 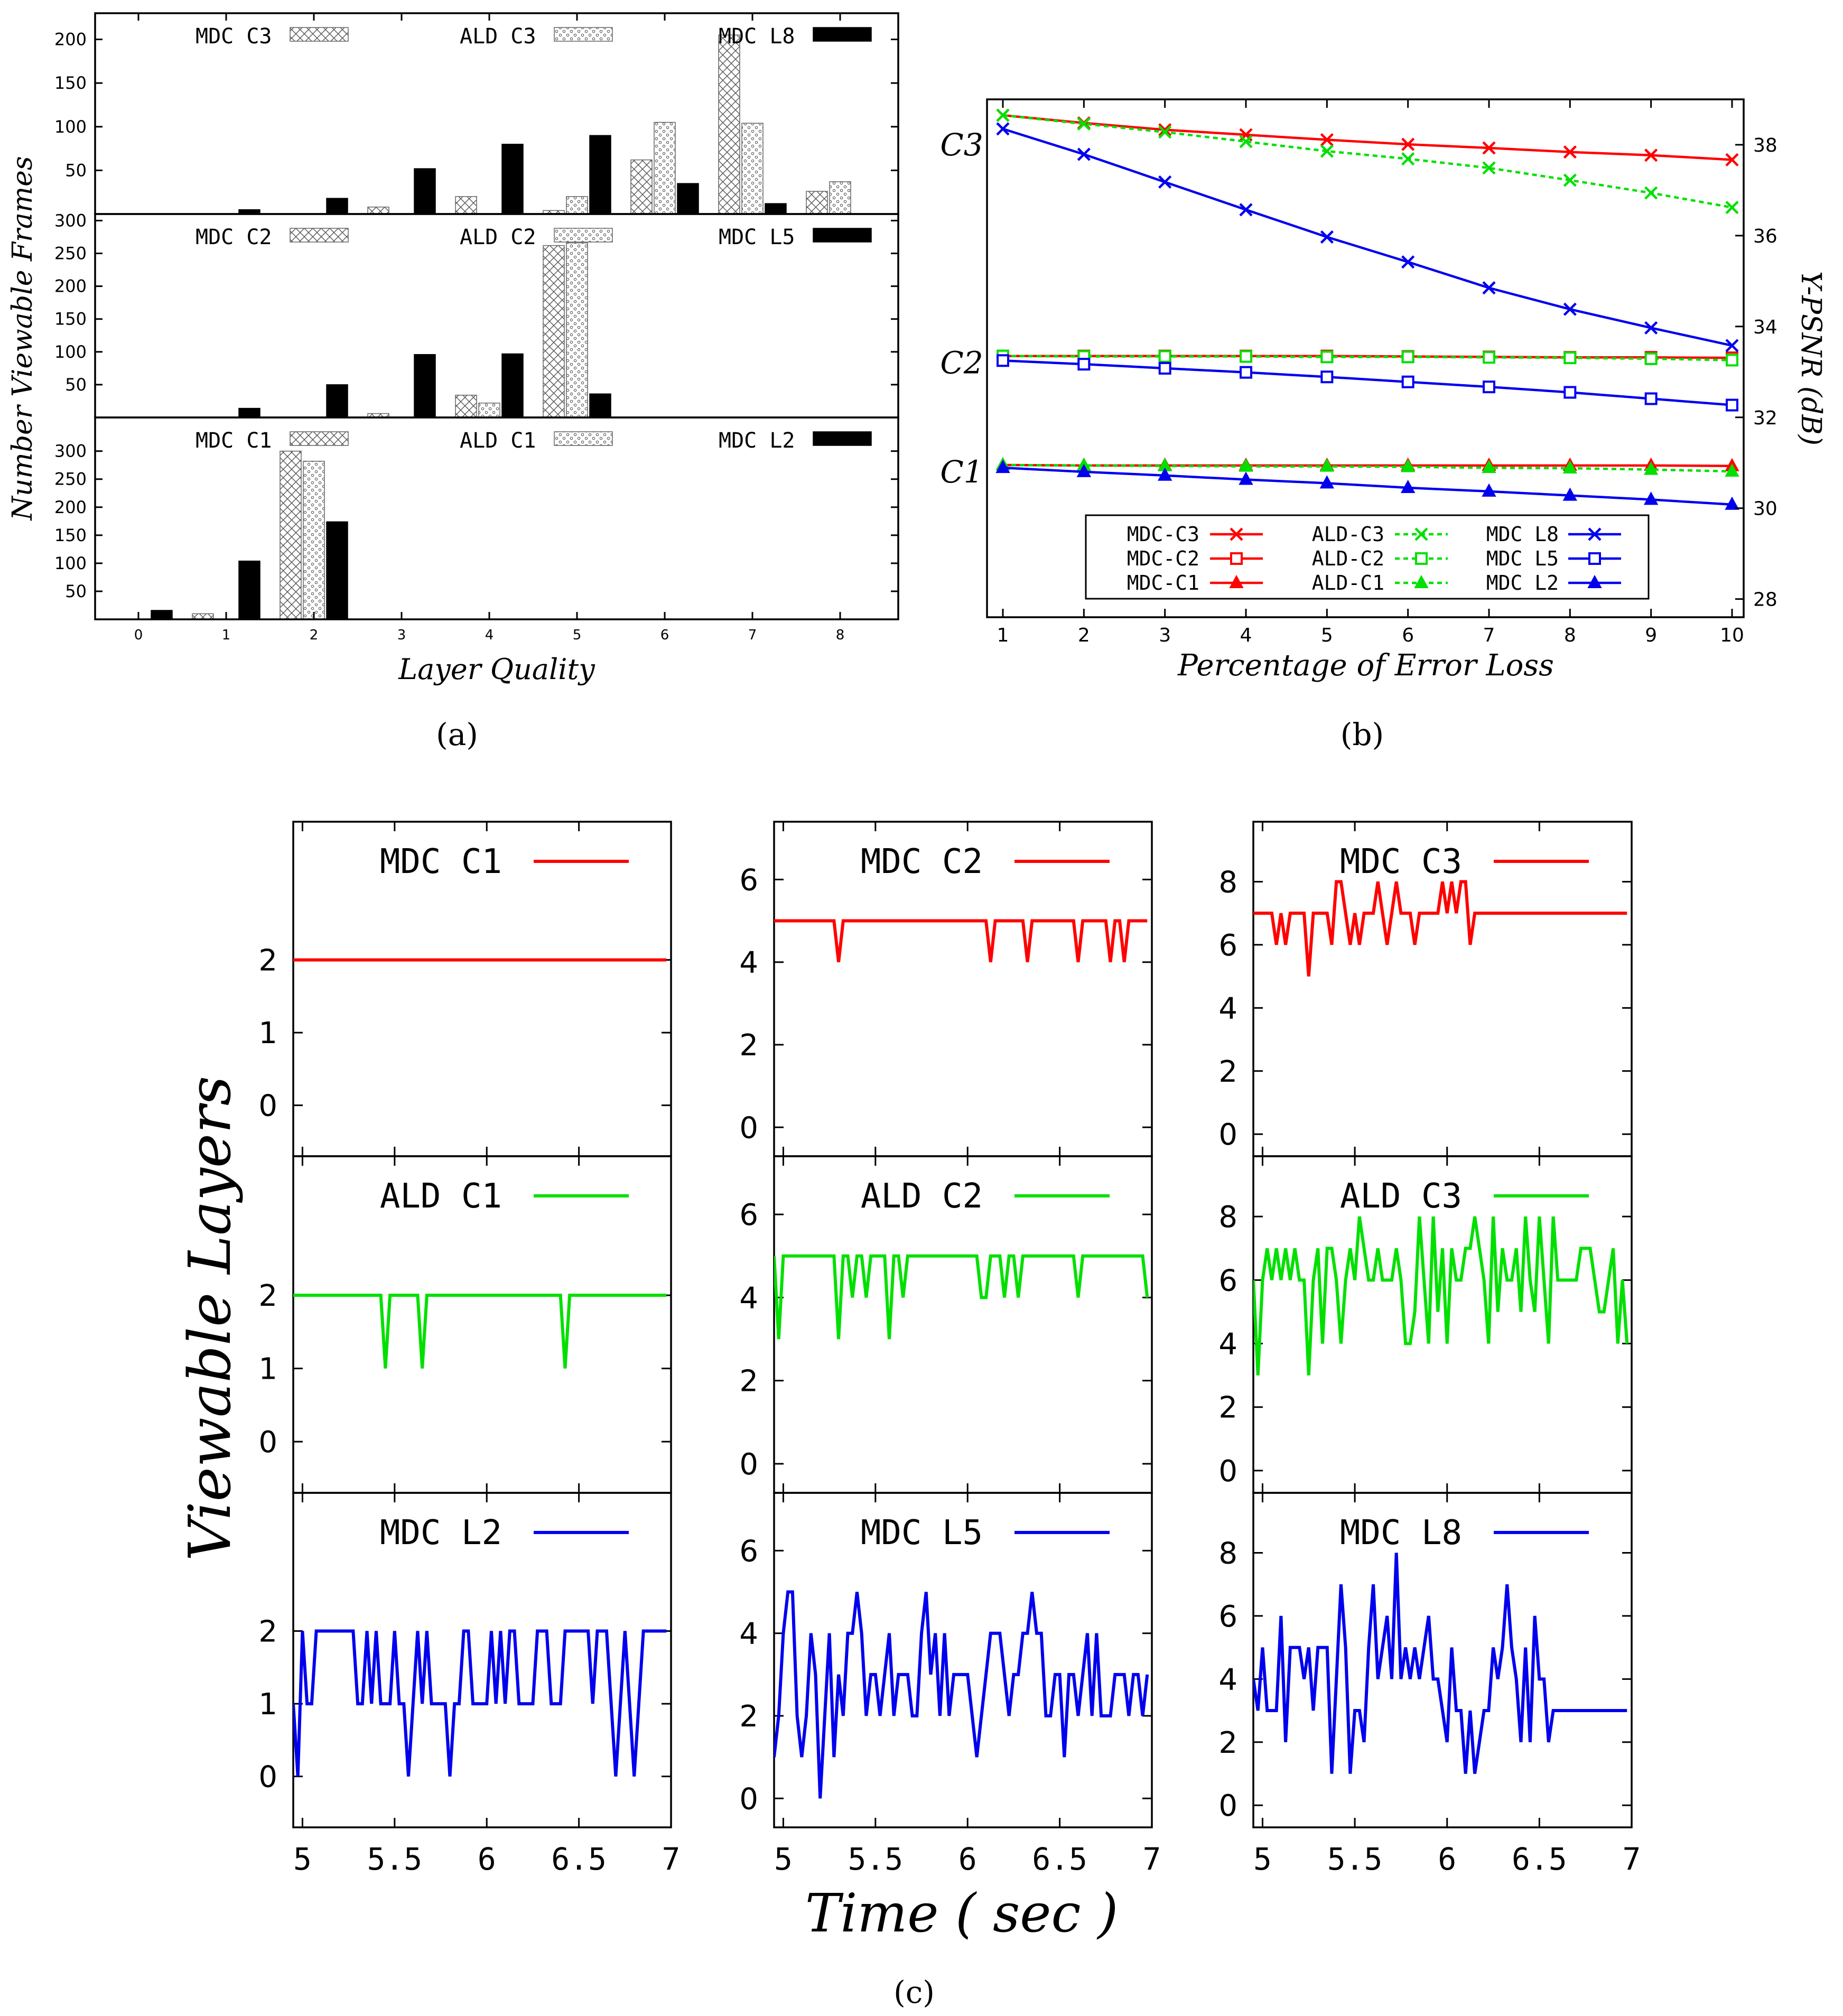 What do you see at coordinates (489, 635) in the screenshot?
I see `x-tick-label: 4` at bounding box center [489, 635].